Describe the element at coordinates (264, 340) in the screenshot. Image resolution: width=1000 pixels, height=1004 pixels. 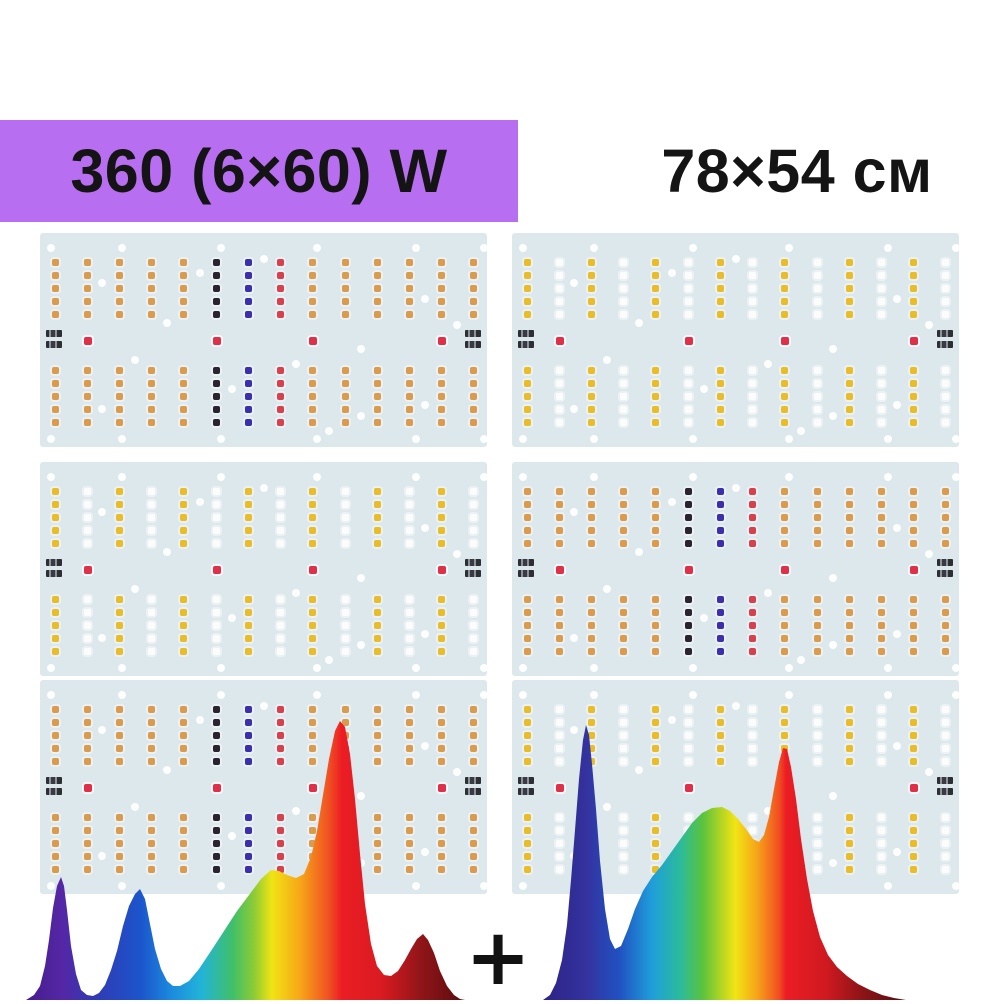
I see `led-board-full-spectrum` at that location.